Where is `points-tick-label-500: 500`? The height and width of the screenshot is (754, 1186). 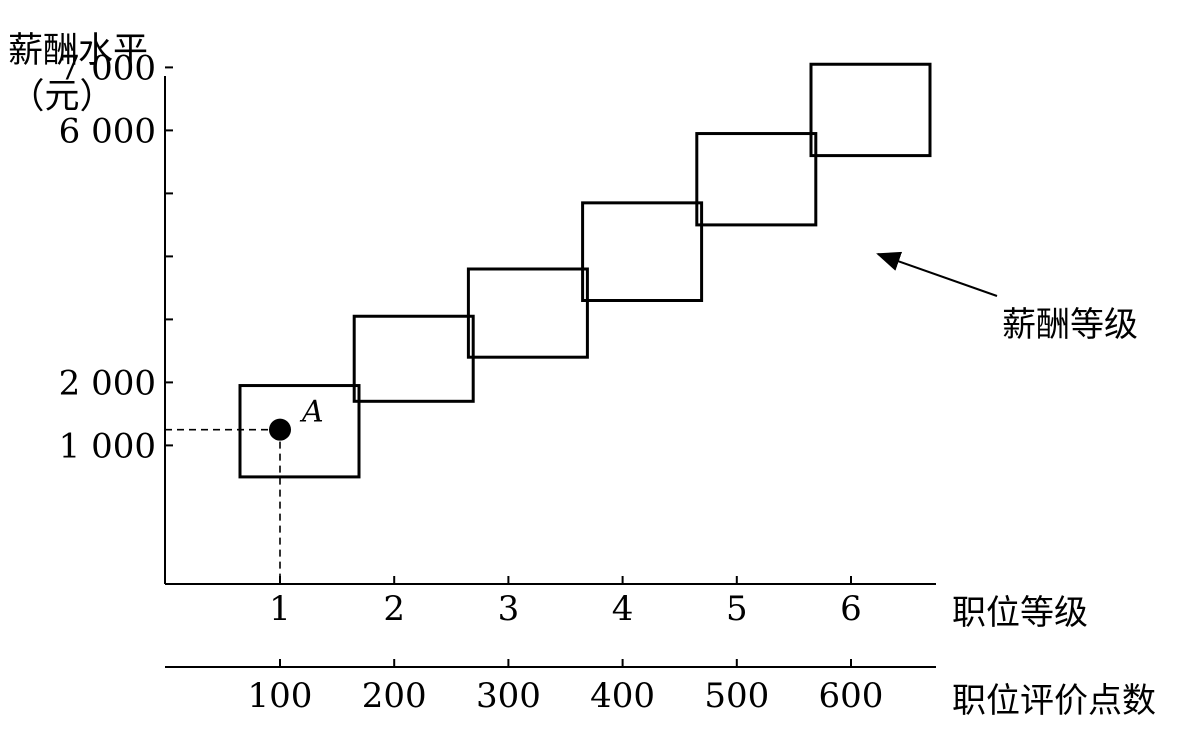
points-tick-label-500: 500 is located at coordinates (736, 696).